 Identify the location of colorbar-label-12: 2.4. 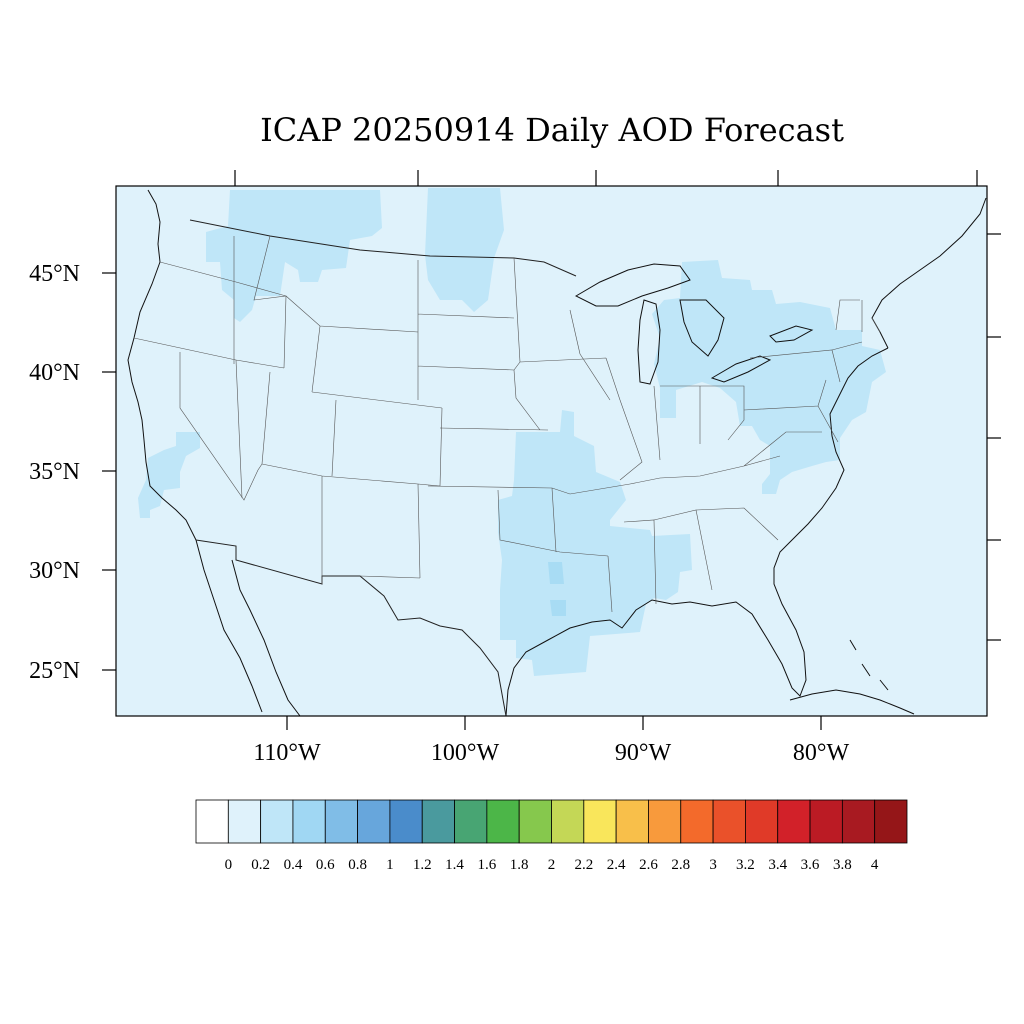
(616, 865).